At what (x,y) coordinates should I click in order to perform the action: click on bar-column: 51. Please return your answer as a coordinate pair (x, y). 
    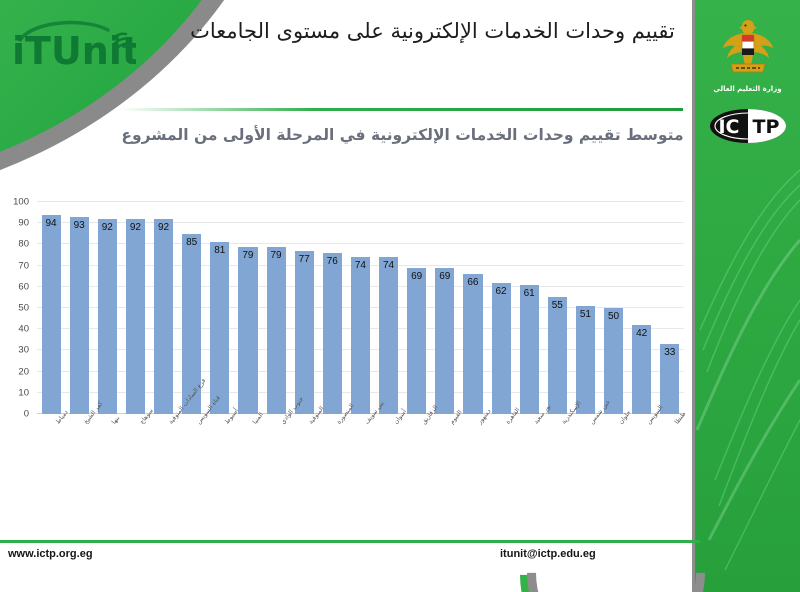
    Looking at the image, I should click on (585, 308).